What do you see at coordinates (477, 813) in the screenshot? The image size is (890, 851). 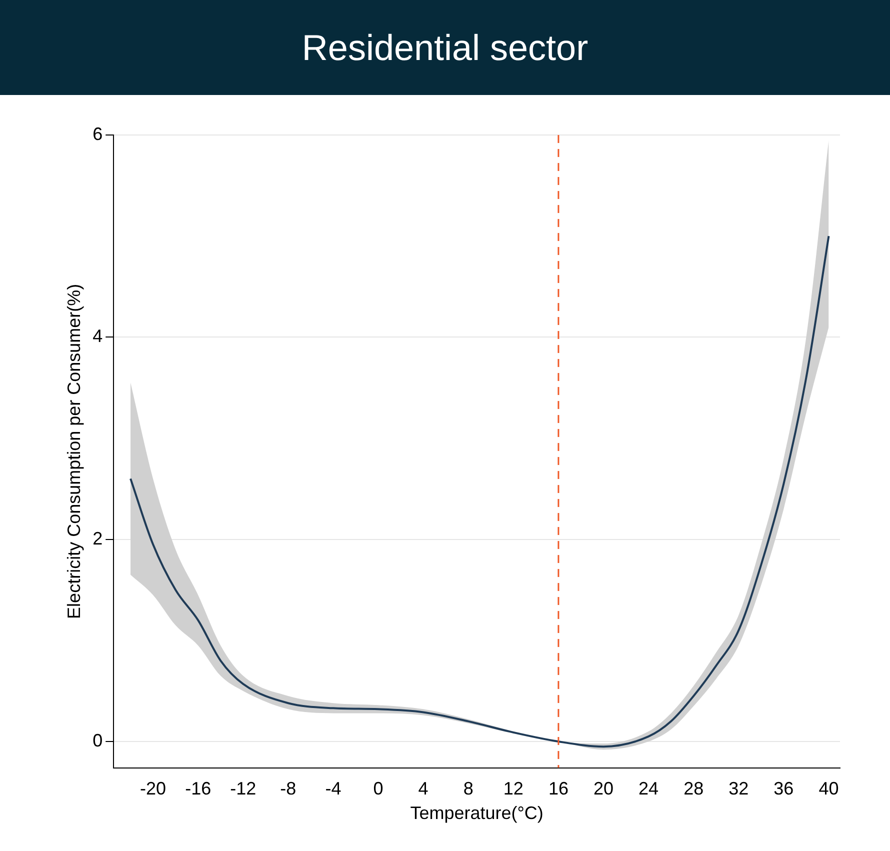 I see `x-axis-title: Temperature(°C)` at bounding box center [477, 813].